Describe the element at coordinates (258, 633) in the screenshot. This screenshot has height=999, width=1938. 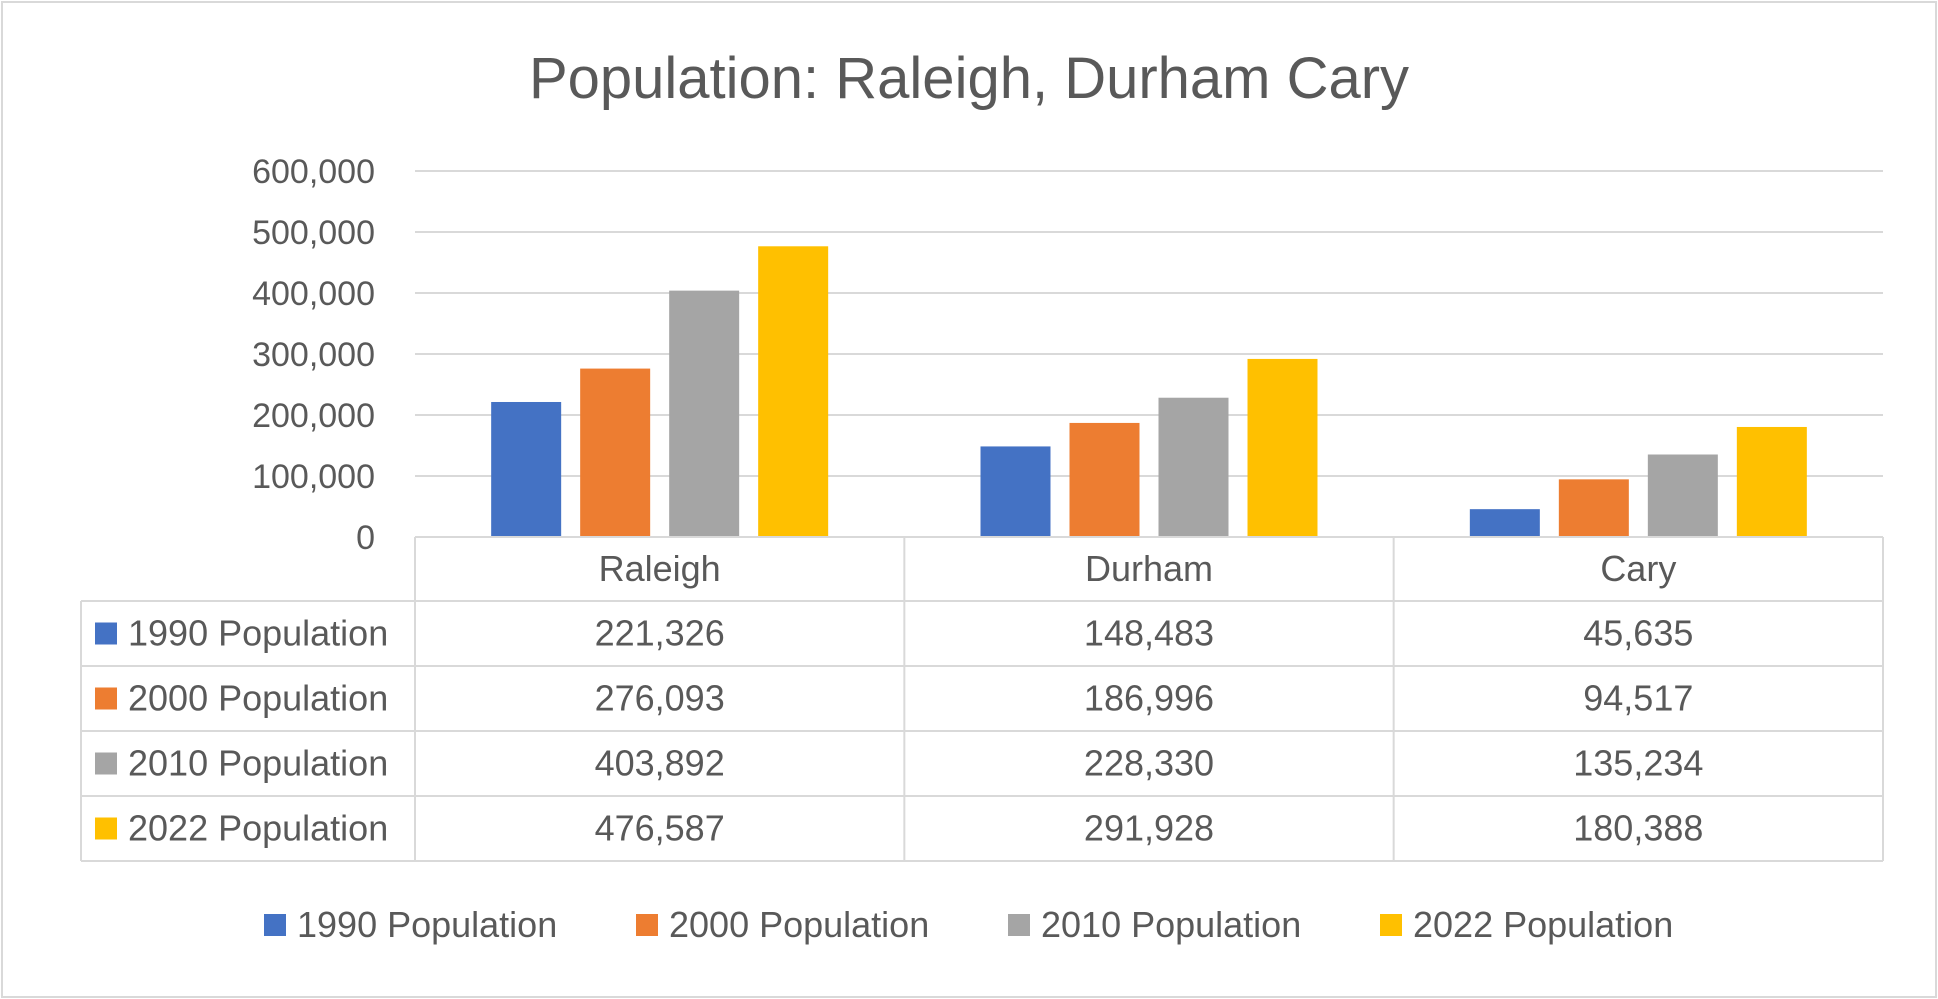
I see `row-series-label: 1990 Population` at that location.